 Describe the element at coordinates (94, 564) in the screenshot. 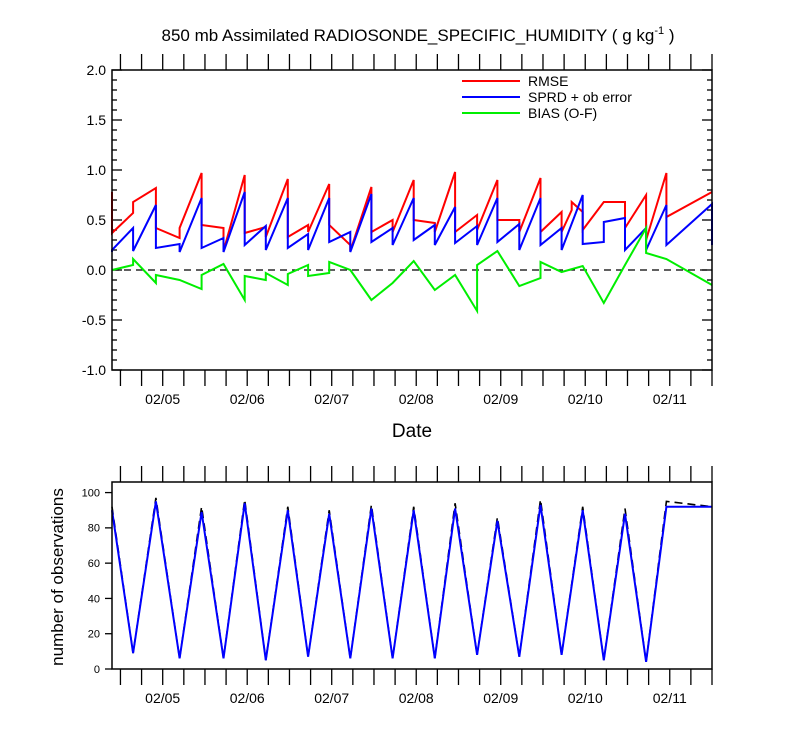

I see `y-tick-label: 60` at that location.